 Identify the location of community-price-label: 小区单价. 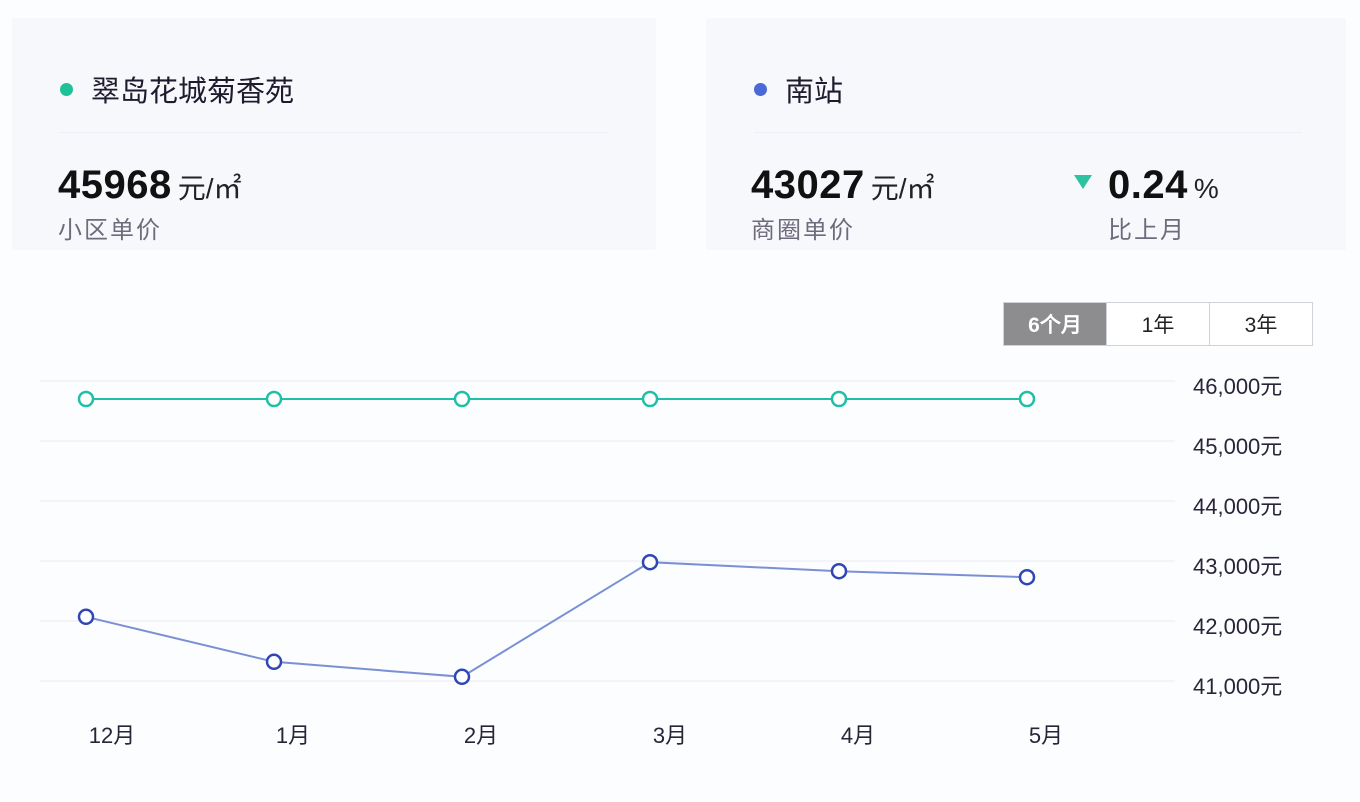
(110, 230).